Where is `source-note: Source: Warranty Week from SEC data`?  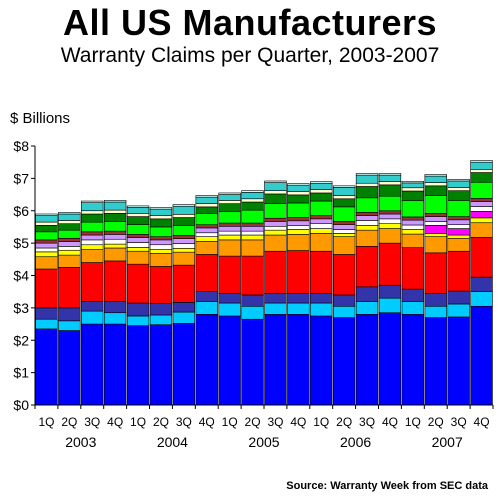 source-note: Source: Warranty Week from SEC data is located at coordinates (387, 486).